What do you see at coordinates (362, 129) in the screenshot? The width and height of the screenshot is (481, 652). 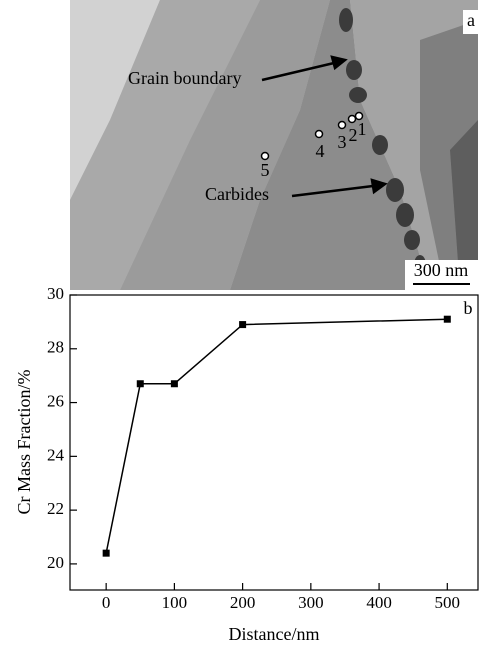 I see `point-label: 1` at bounding box center [362, 129].